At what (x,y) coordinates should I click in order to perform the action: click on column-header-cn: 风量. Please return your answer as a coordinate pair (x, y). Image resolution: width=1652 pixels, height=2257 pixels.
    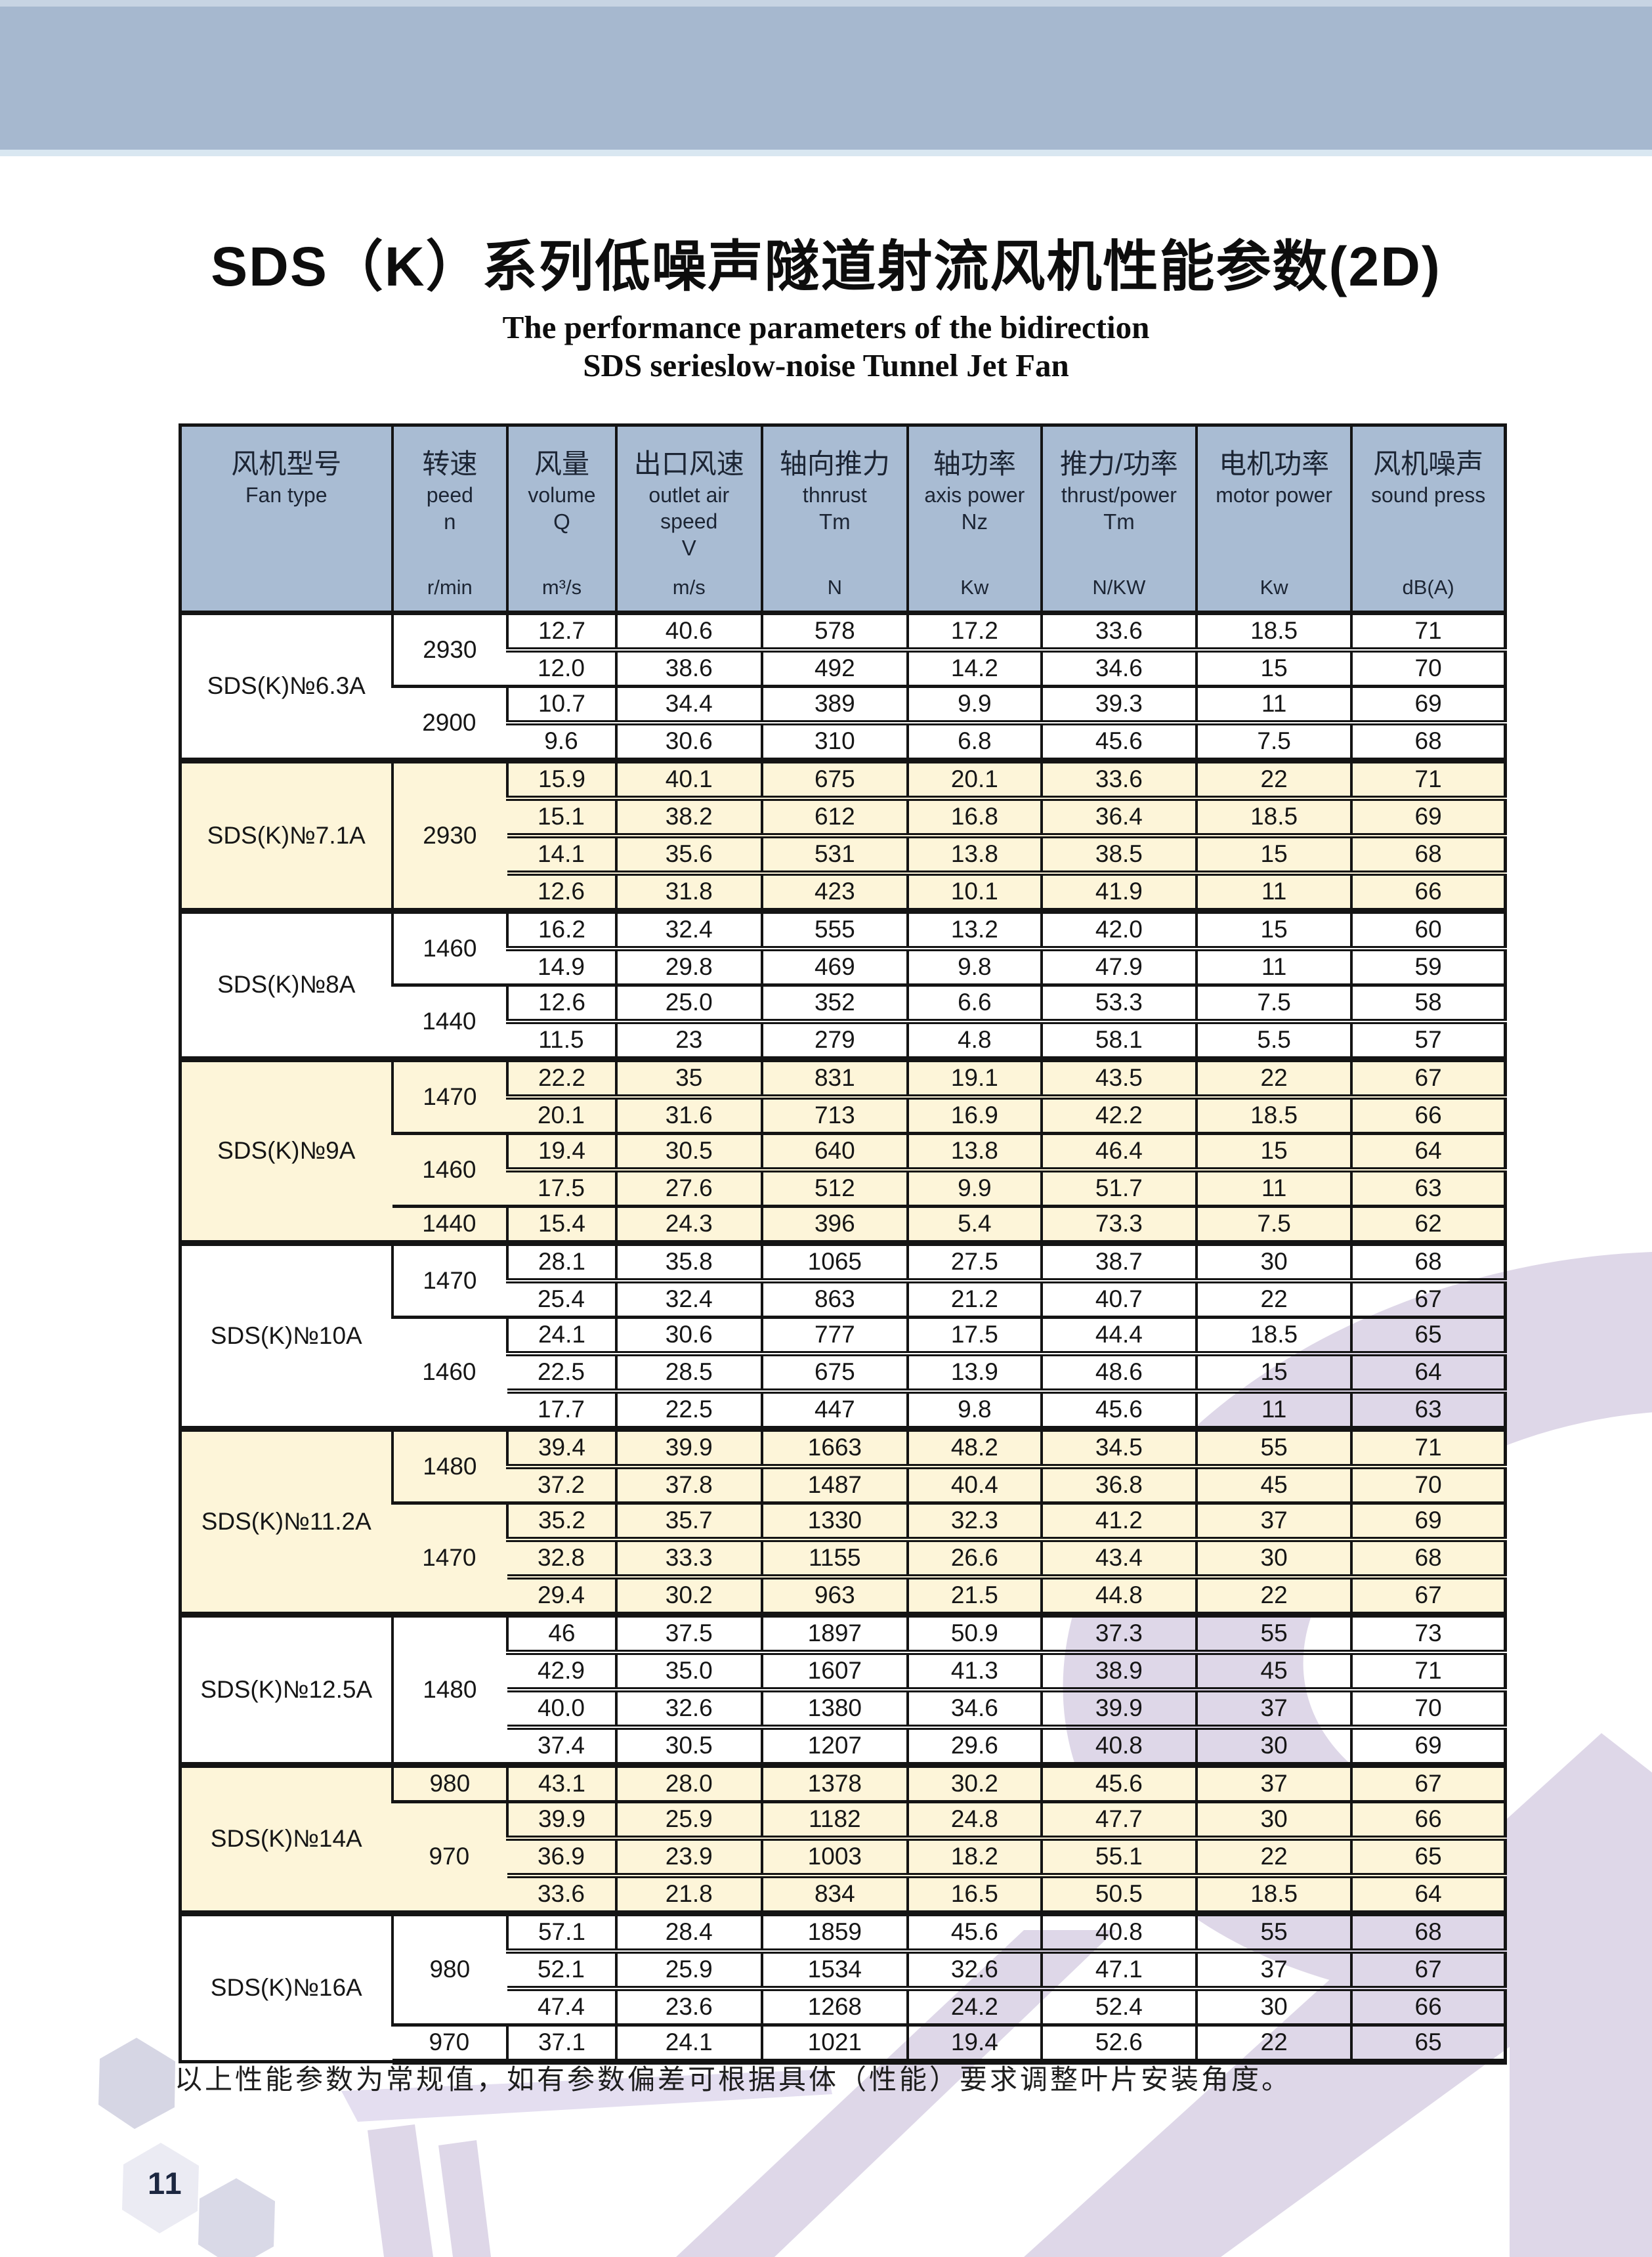
    Looking at the image, I should click on (561, 463).